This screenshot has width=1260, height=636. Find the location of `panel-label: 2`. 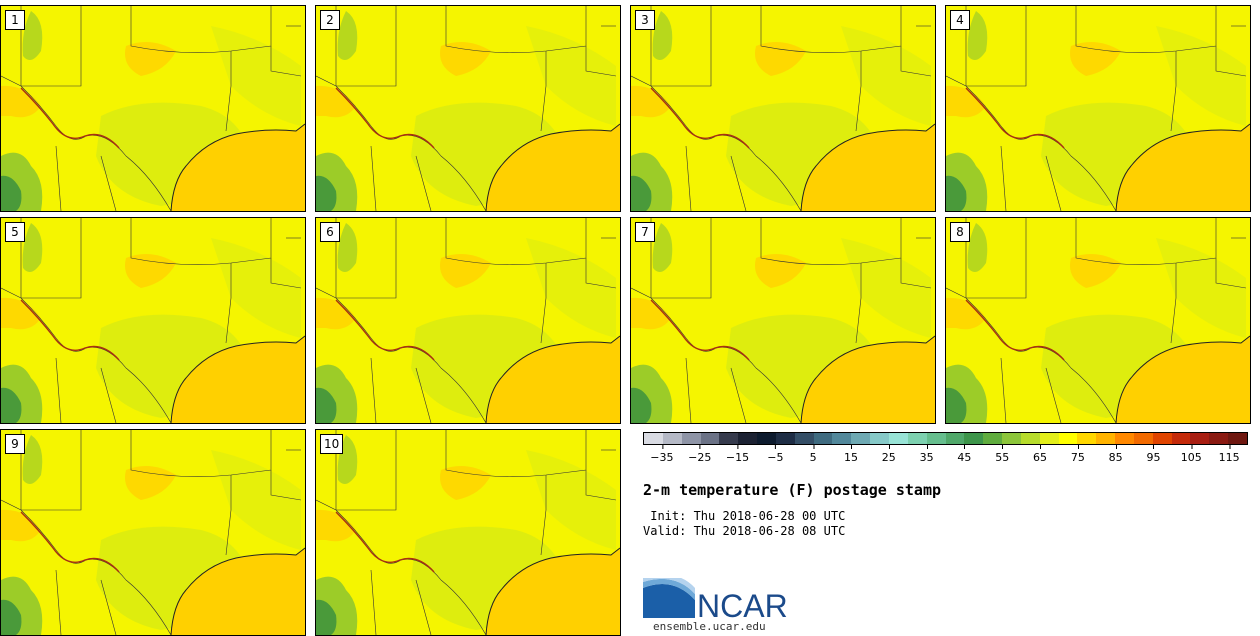

panel-label: 2 is located at coordinates (330, 20).